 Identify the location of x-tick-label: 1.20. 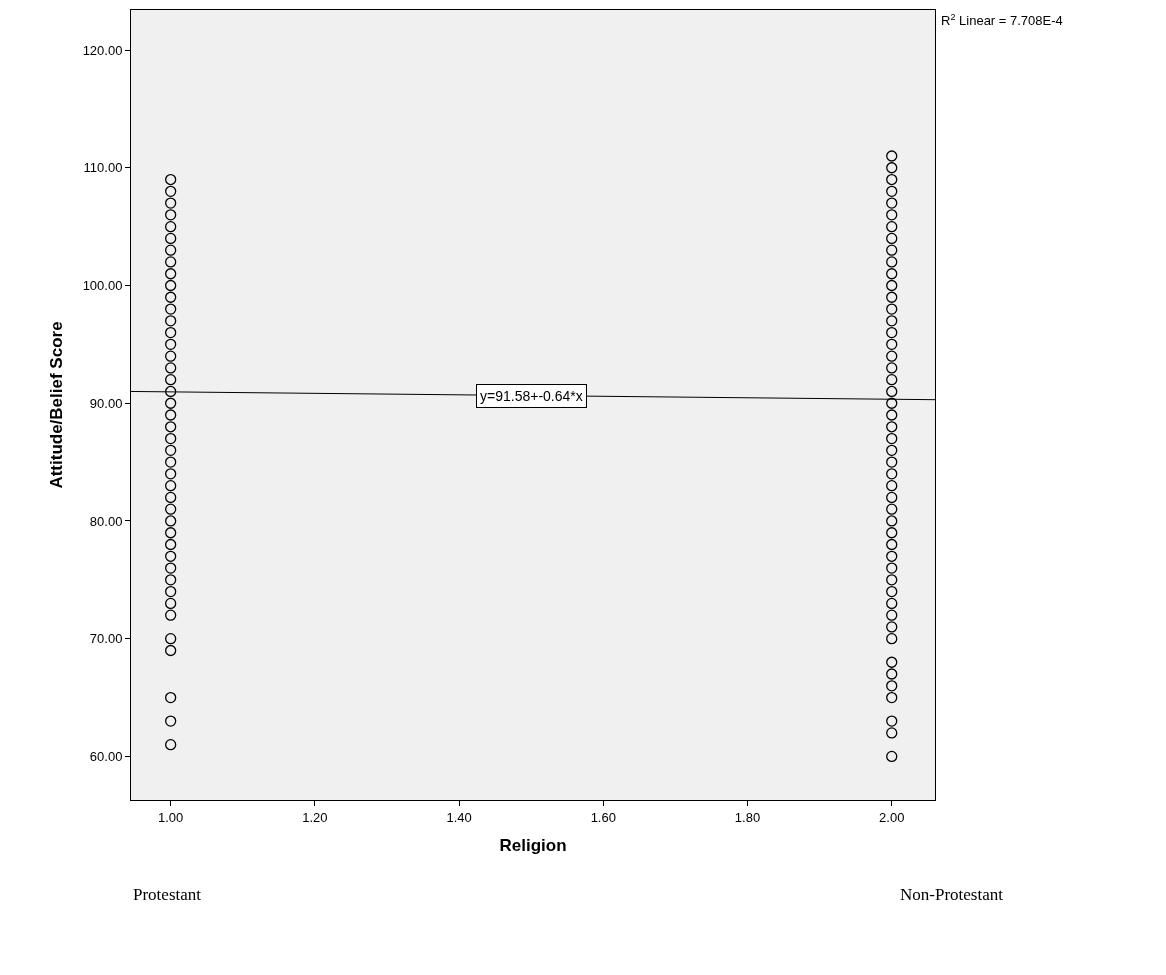
(315, 817).